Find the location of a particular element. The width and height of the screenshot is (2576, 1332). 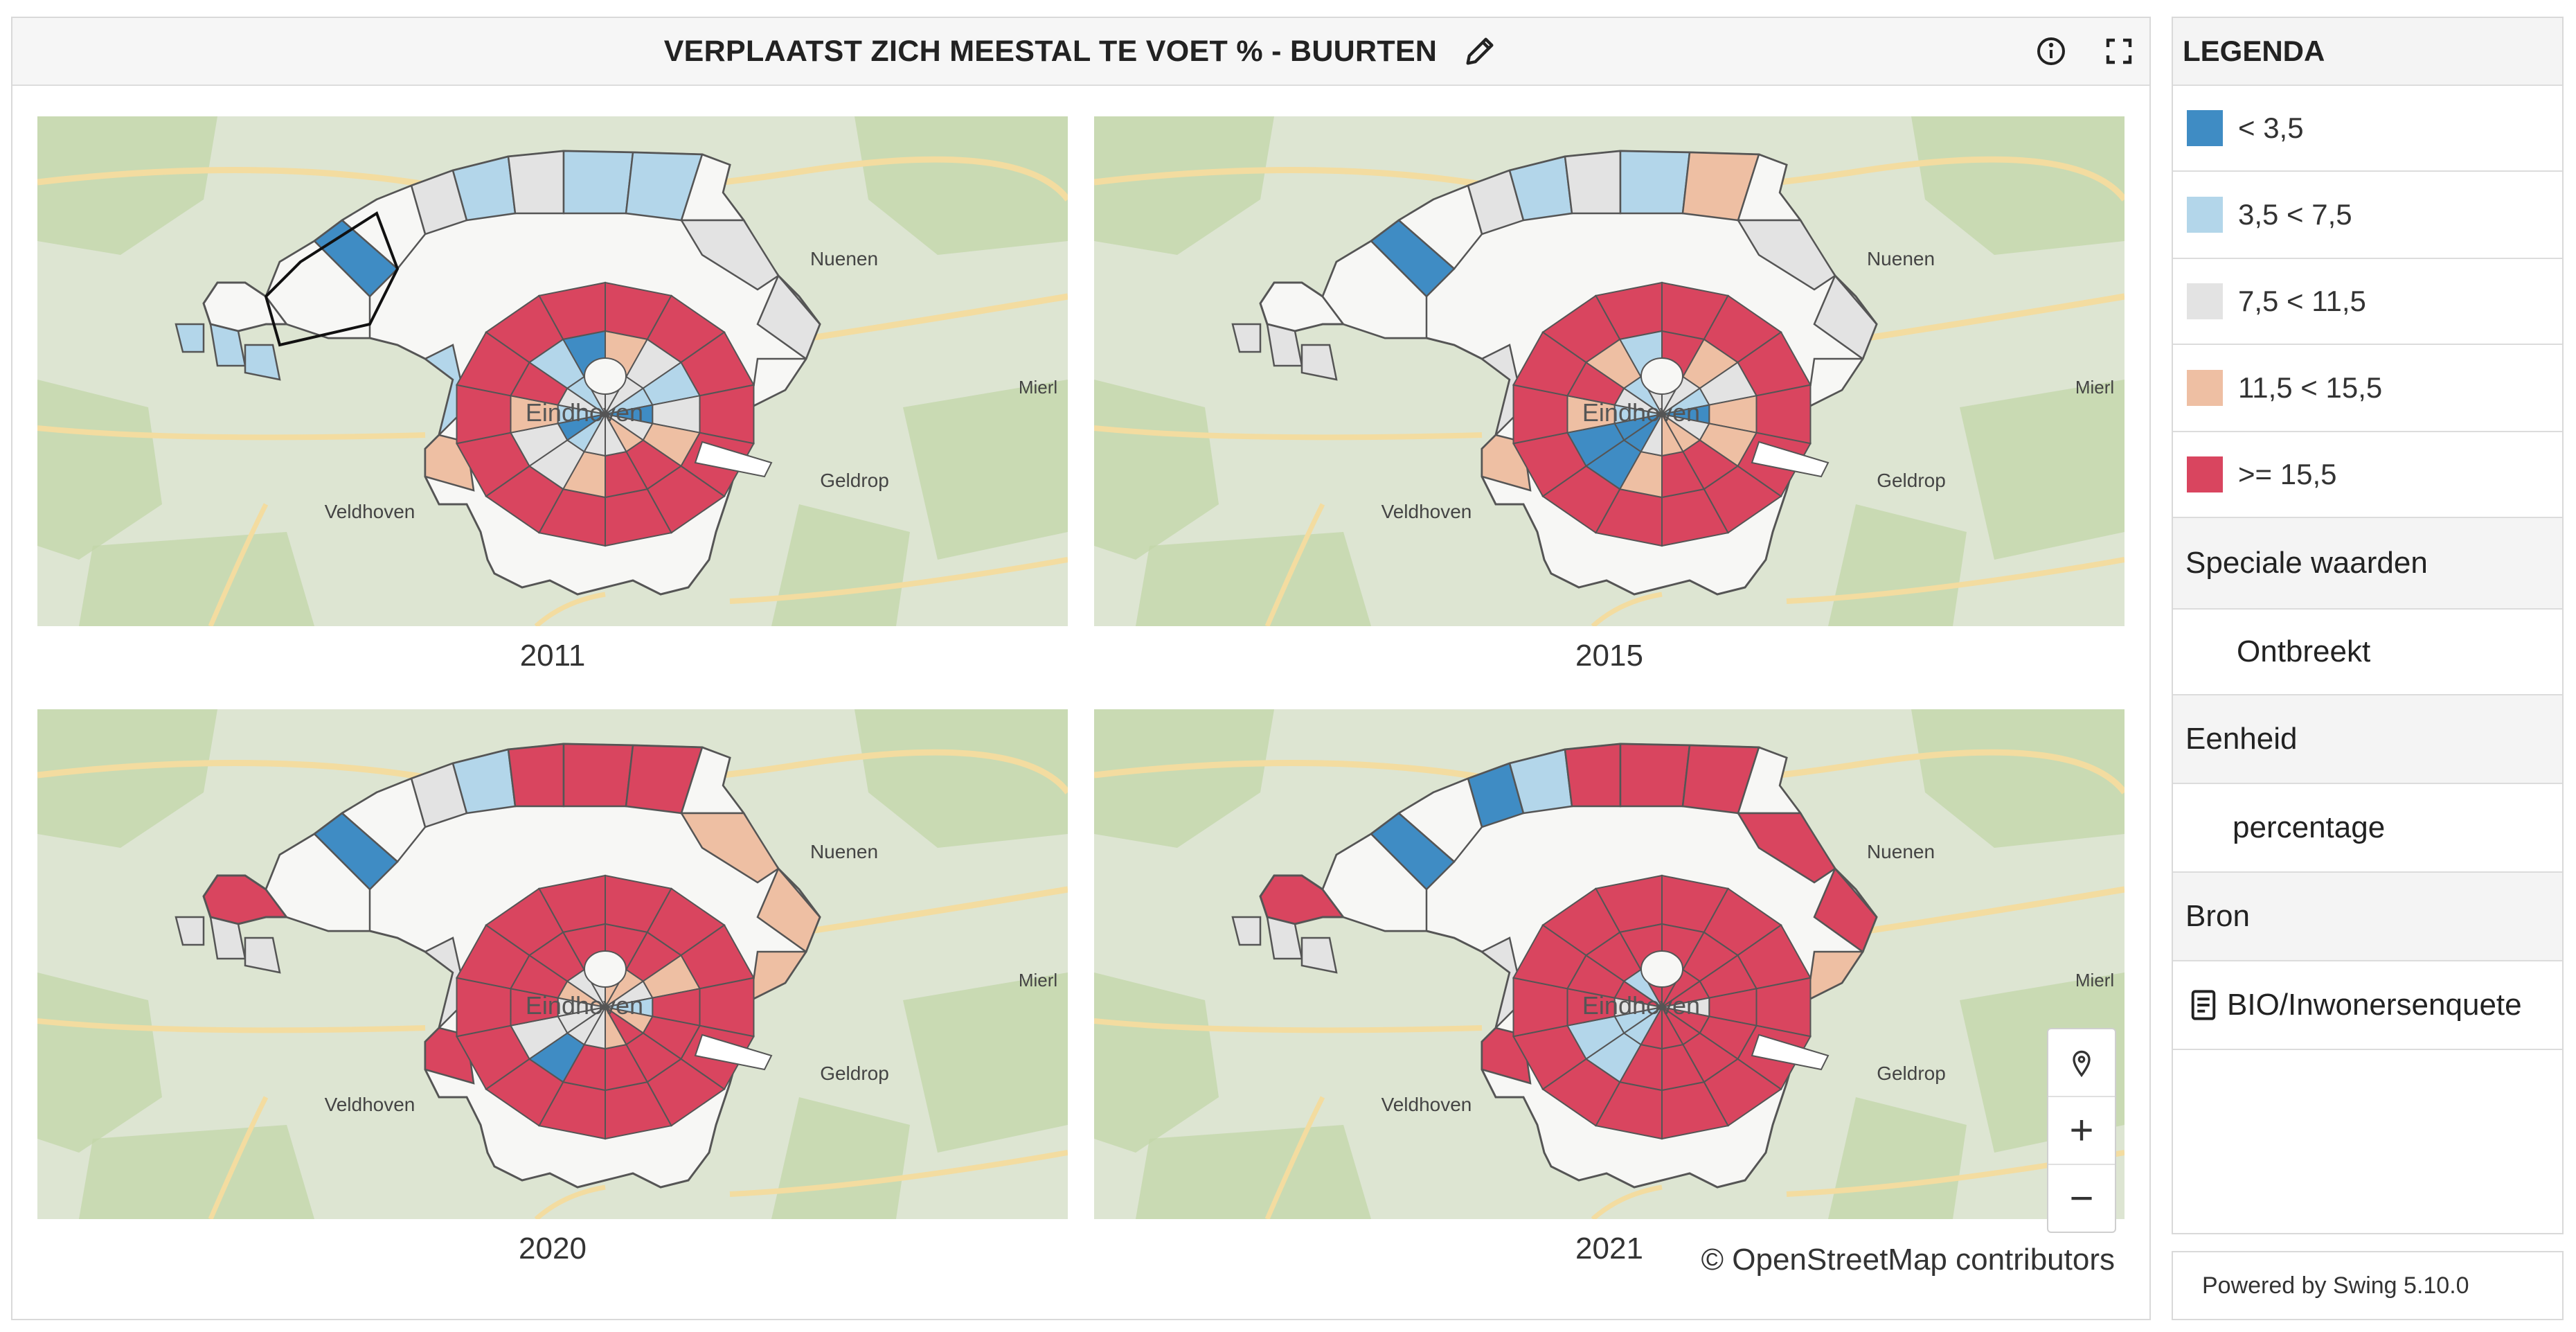

info-icon is located at coordinates (2051, 52).